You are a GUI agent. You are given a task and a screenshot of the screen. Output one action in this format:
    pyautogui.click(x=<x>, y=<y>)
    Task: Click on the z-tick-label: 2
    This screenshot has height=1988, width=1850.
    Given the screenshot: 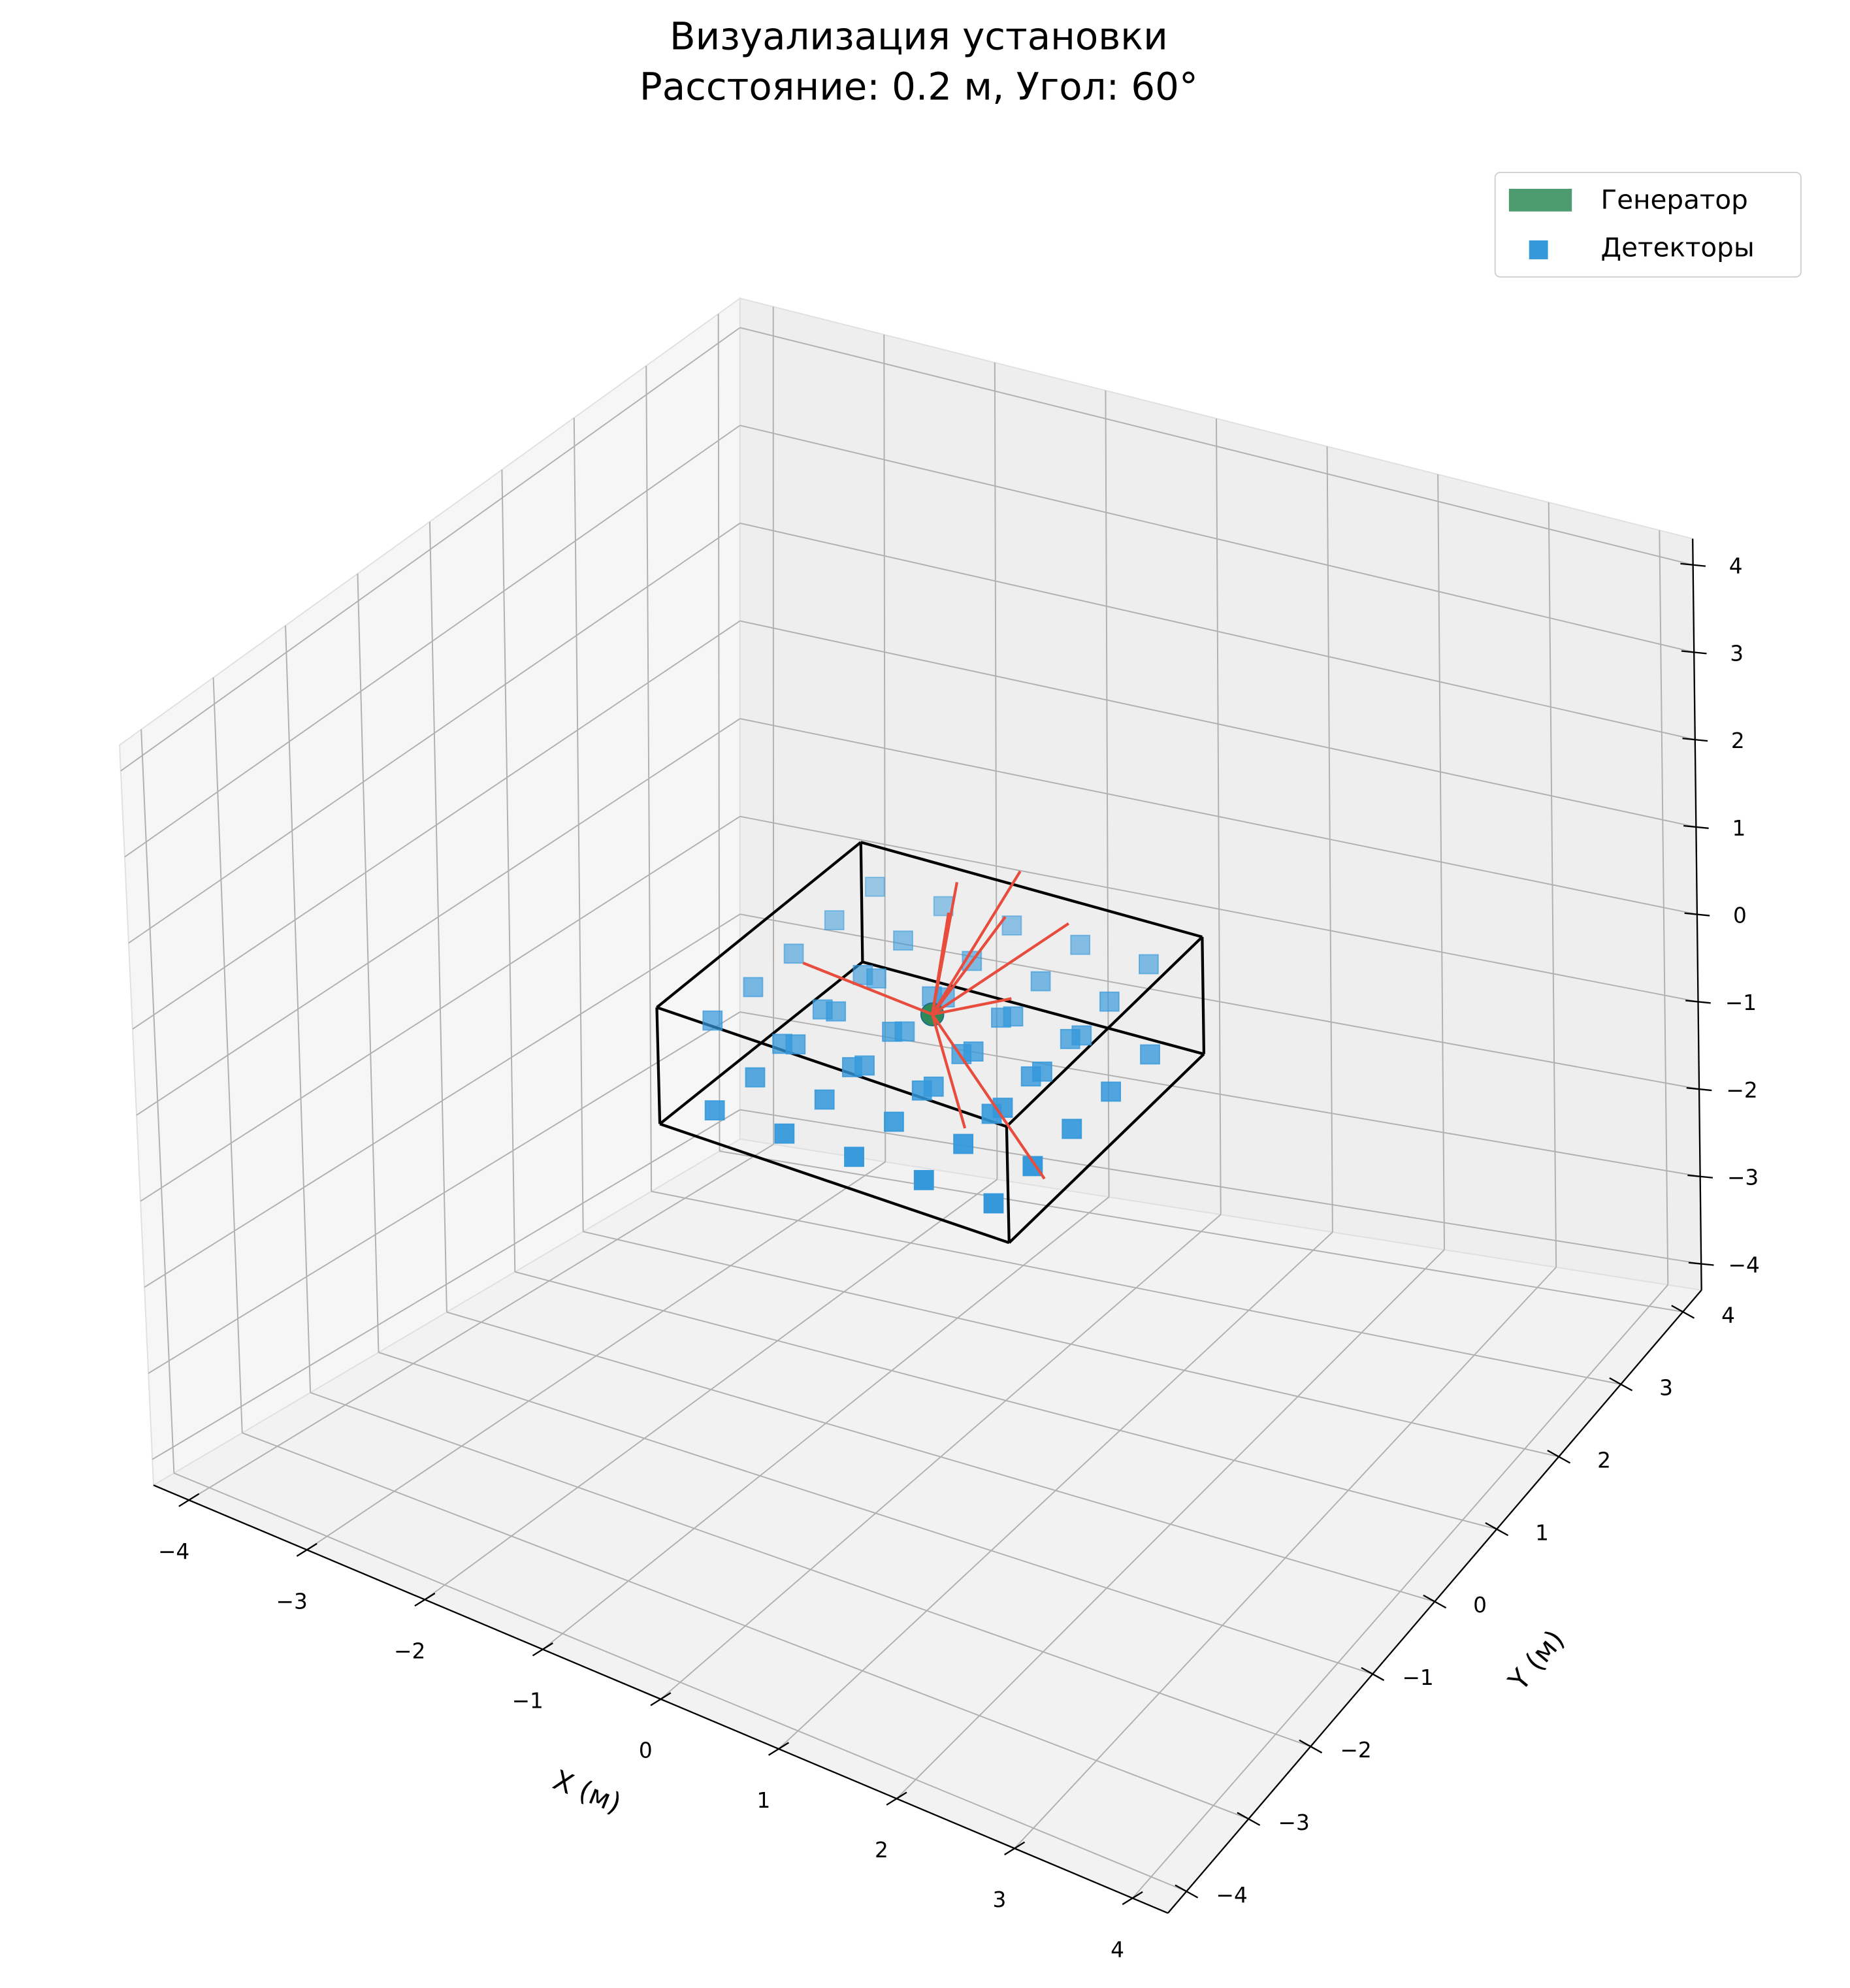 What is the action you would take?
    pyautogui.click(x=1738, y=741)
    